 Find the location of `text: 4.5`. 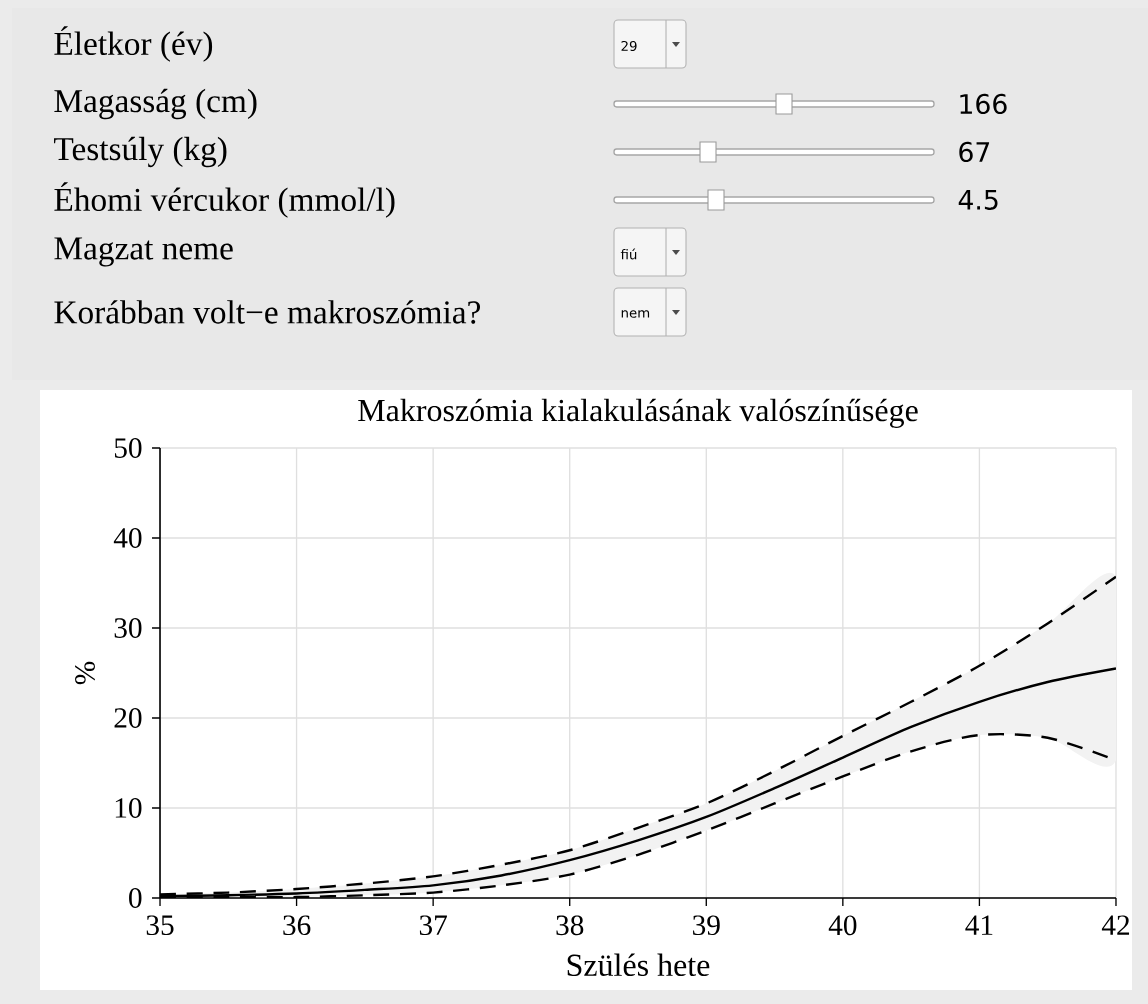

text: 4.5 is located at coordinates (978, 200).